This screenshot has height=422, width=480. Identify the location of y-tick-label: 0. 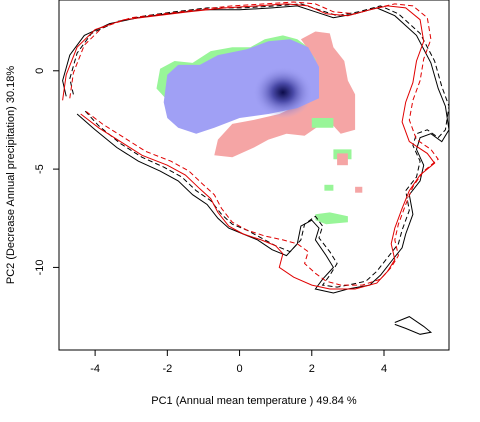
(40, 71).